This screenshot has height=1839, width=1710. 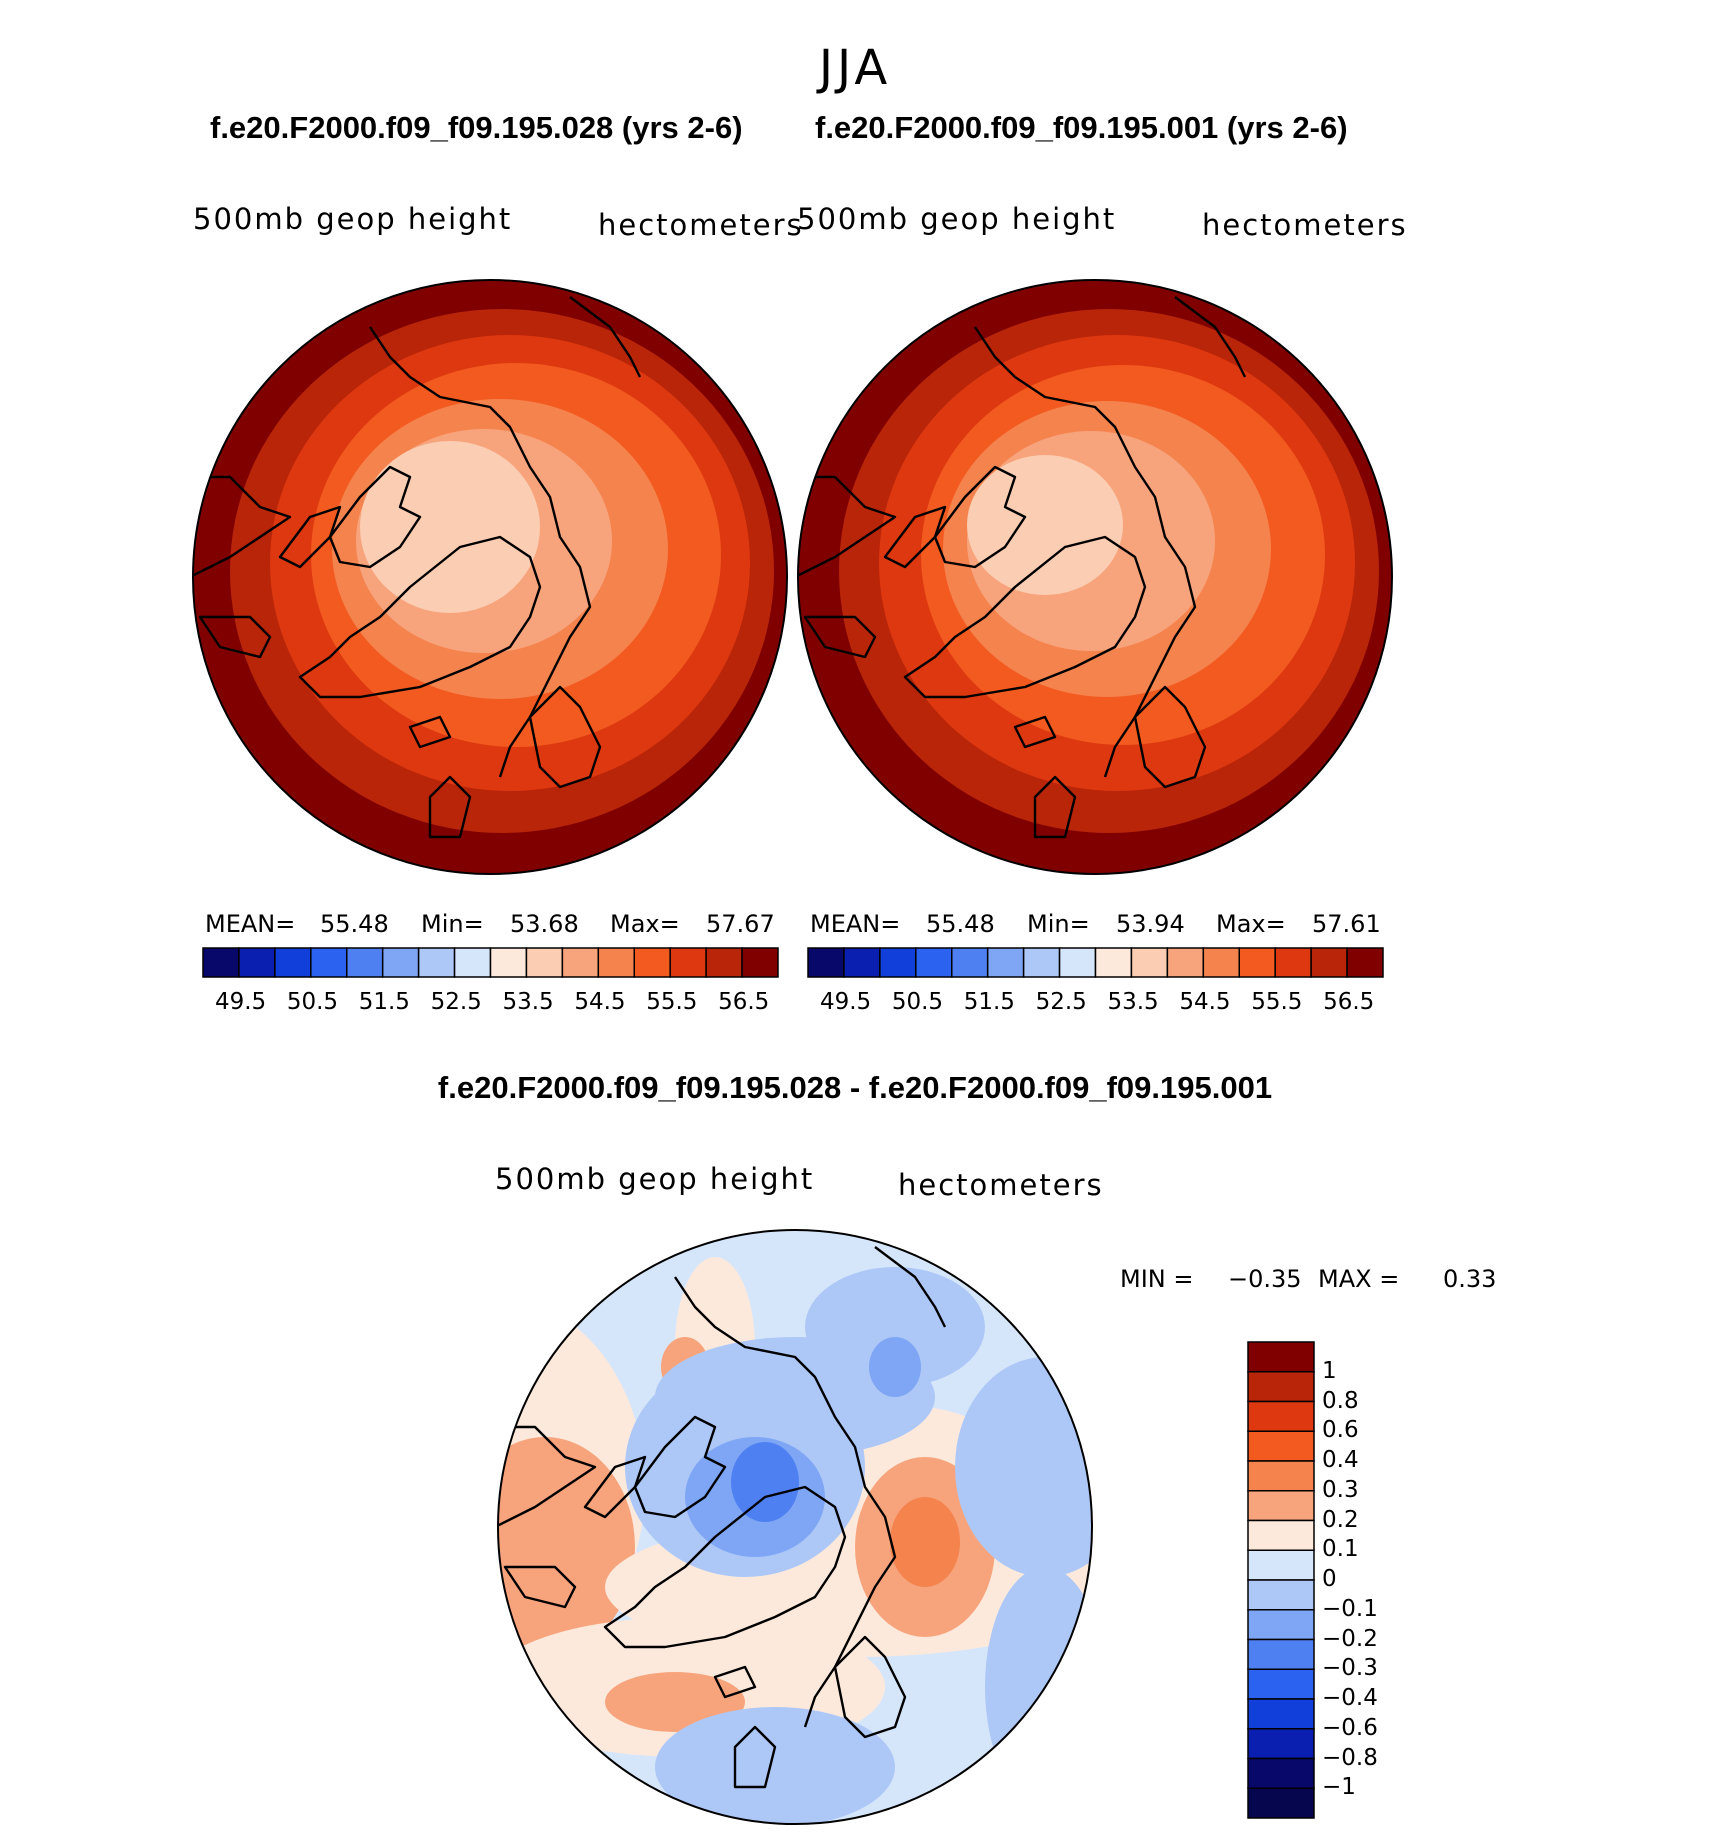 I want to click on diff-variable-label: 500mb geop height, so click(x=655, y=1179).